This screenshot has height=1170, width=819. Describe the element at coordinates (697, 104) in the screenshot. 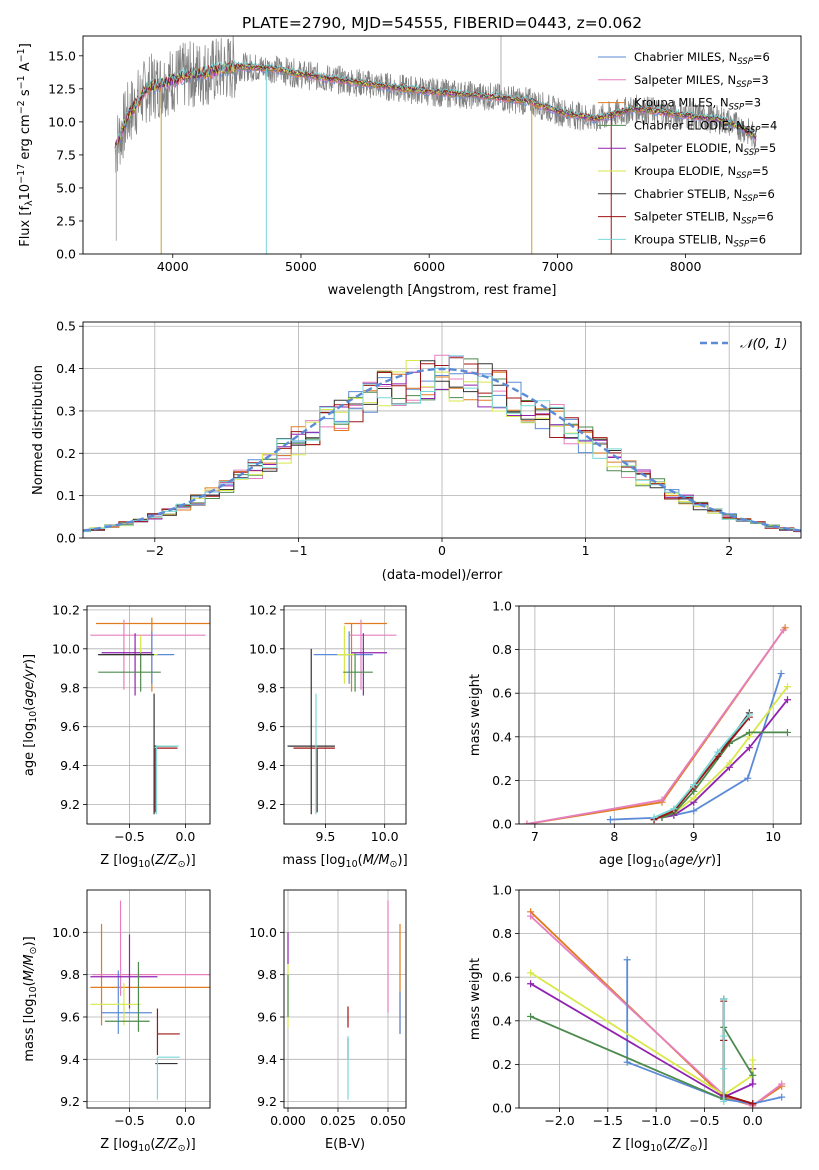

I see `legend-entry: Kroupa MILES, NSSP=3` at that location.